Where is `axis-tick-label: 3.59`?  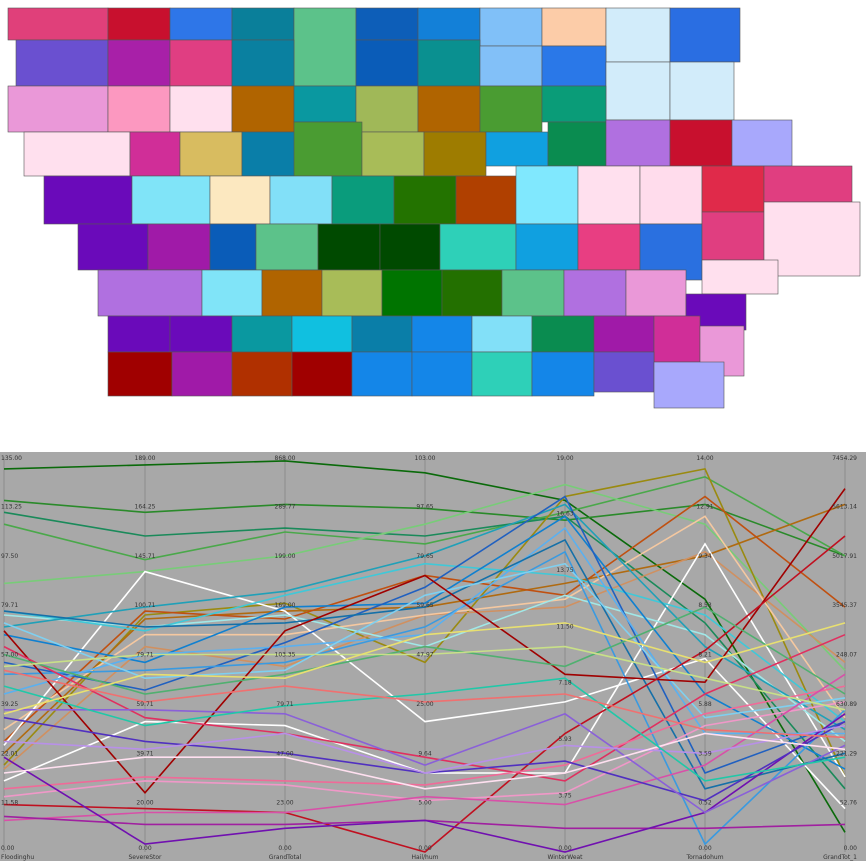 axis-tick-label: 3.59 is located at coordinates (705, 753).